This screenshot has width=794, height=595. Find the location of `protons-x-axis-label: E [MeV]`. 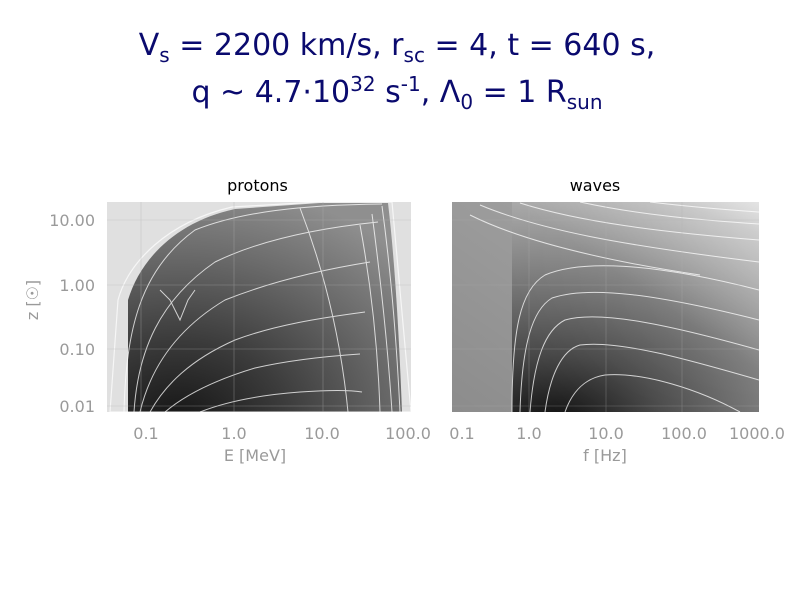

protons-x-axis-label: E [MeV] is located at coordinates (255, 455).